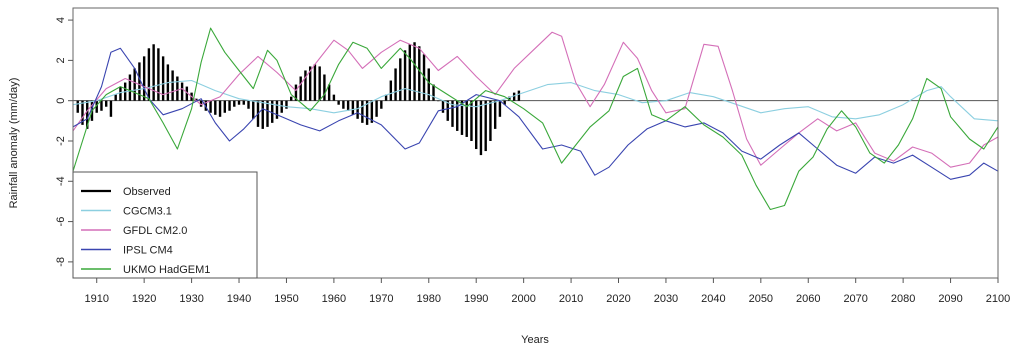 The image size is (1026, 349). Describe the element at coordinates (61, 222) in the screenshot. I see `y-tick-label: -6` at that location.